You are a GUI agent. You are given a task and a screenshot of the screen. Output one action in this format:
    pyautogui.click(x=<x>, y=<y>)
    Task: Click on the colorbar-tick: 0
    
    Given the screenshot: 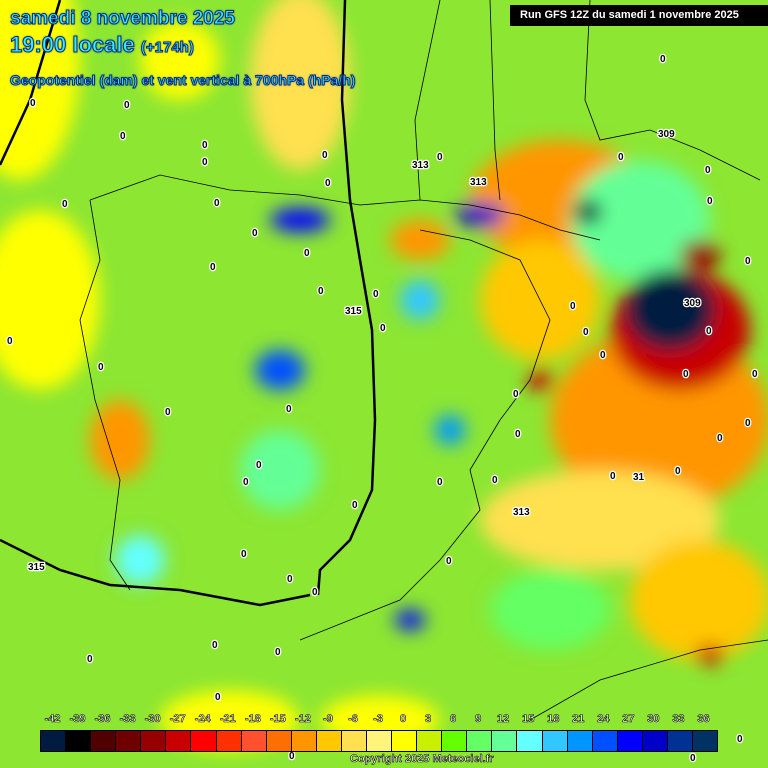 What is the action you would take?
    pyautogui.click(x=403, y=719)
    